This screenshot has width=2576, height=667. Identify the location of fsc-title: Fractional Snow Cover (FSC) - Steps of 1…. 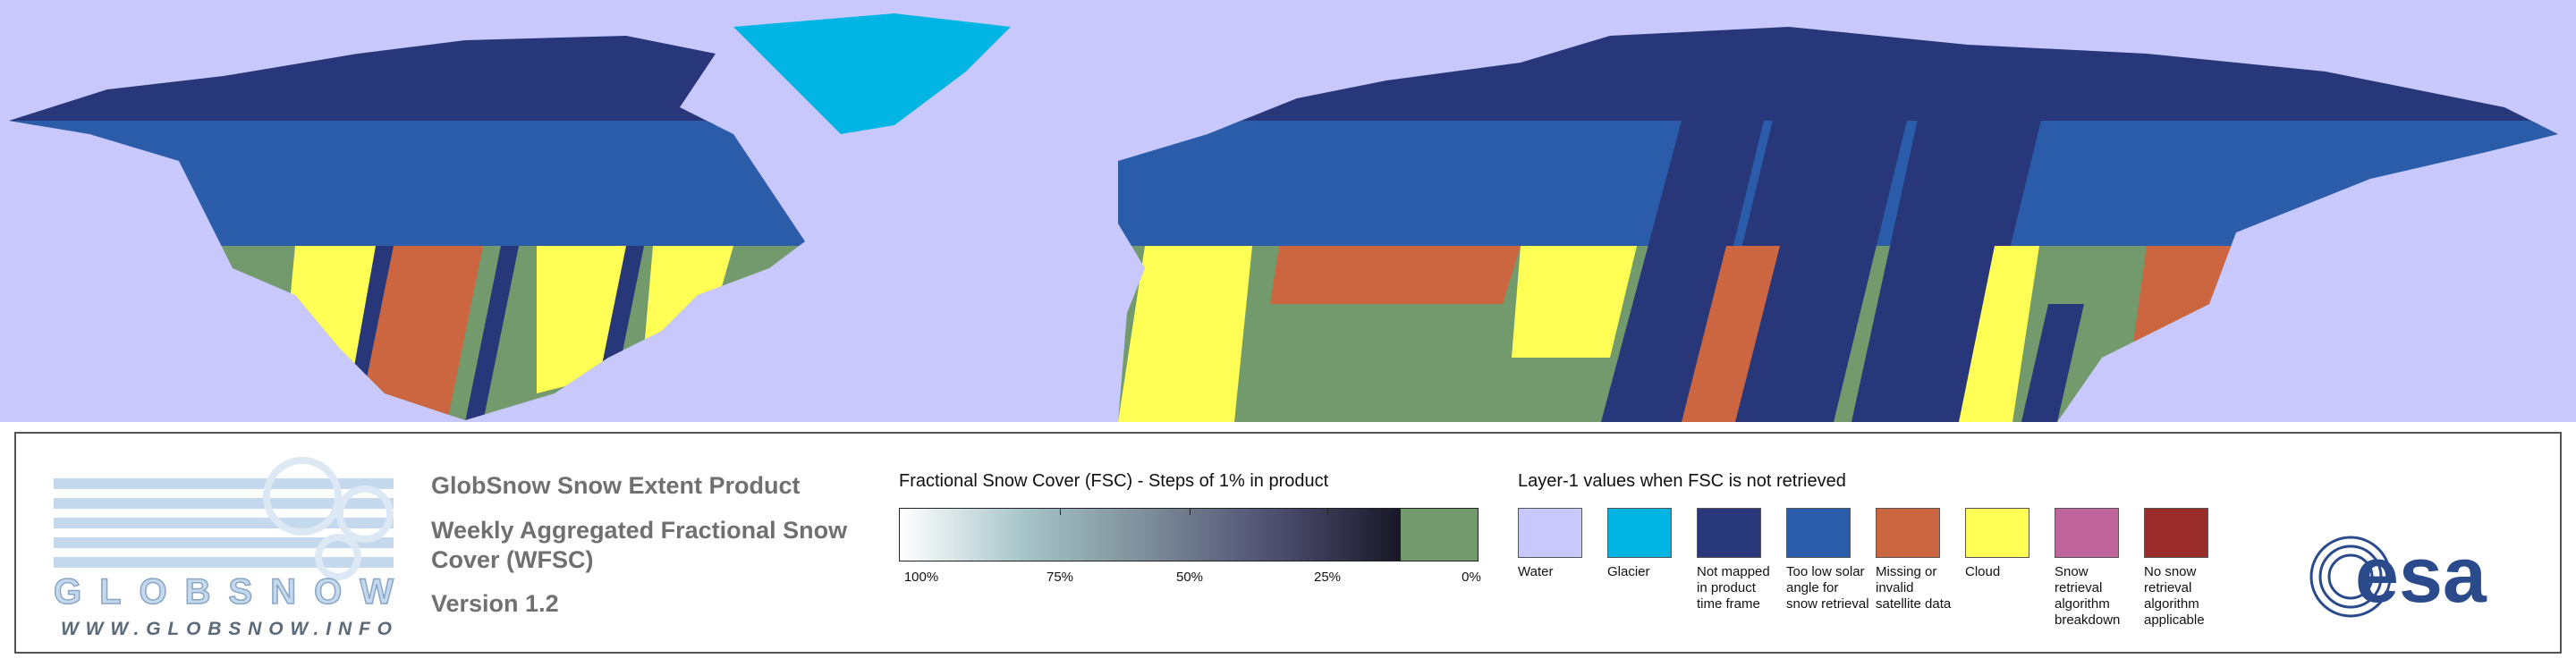
(1114, 481).